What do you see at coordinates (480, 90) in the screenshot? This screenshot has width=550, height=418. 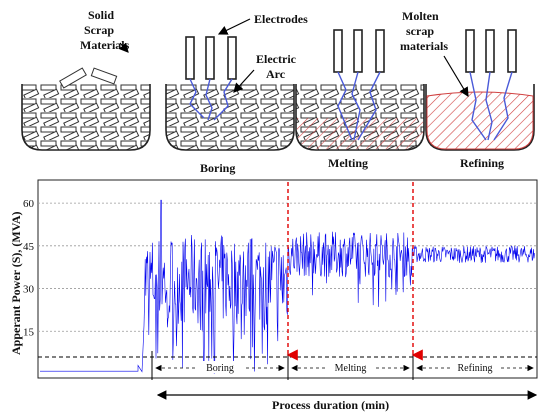 I see `furnace-refining` at bounding box center [480, 90].